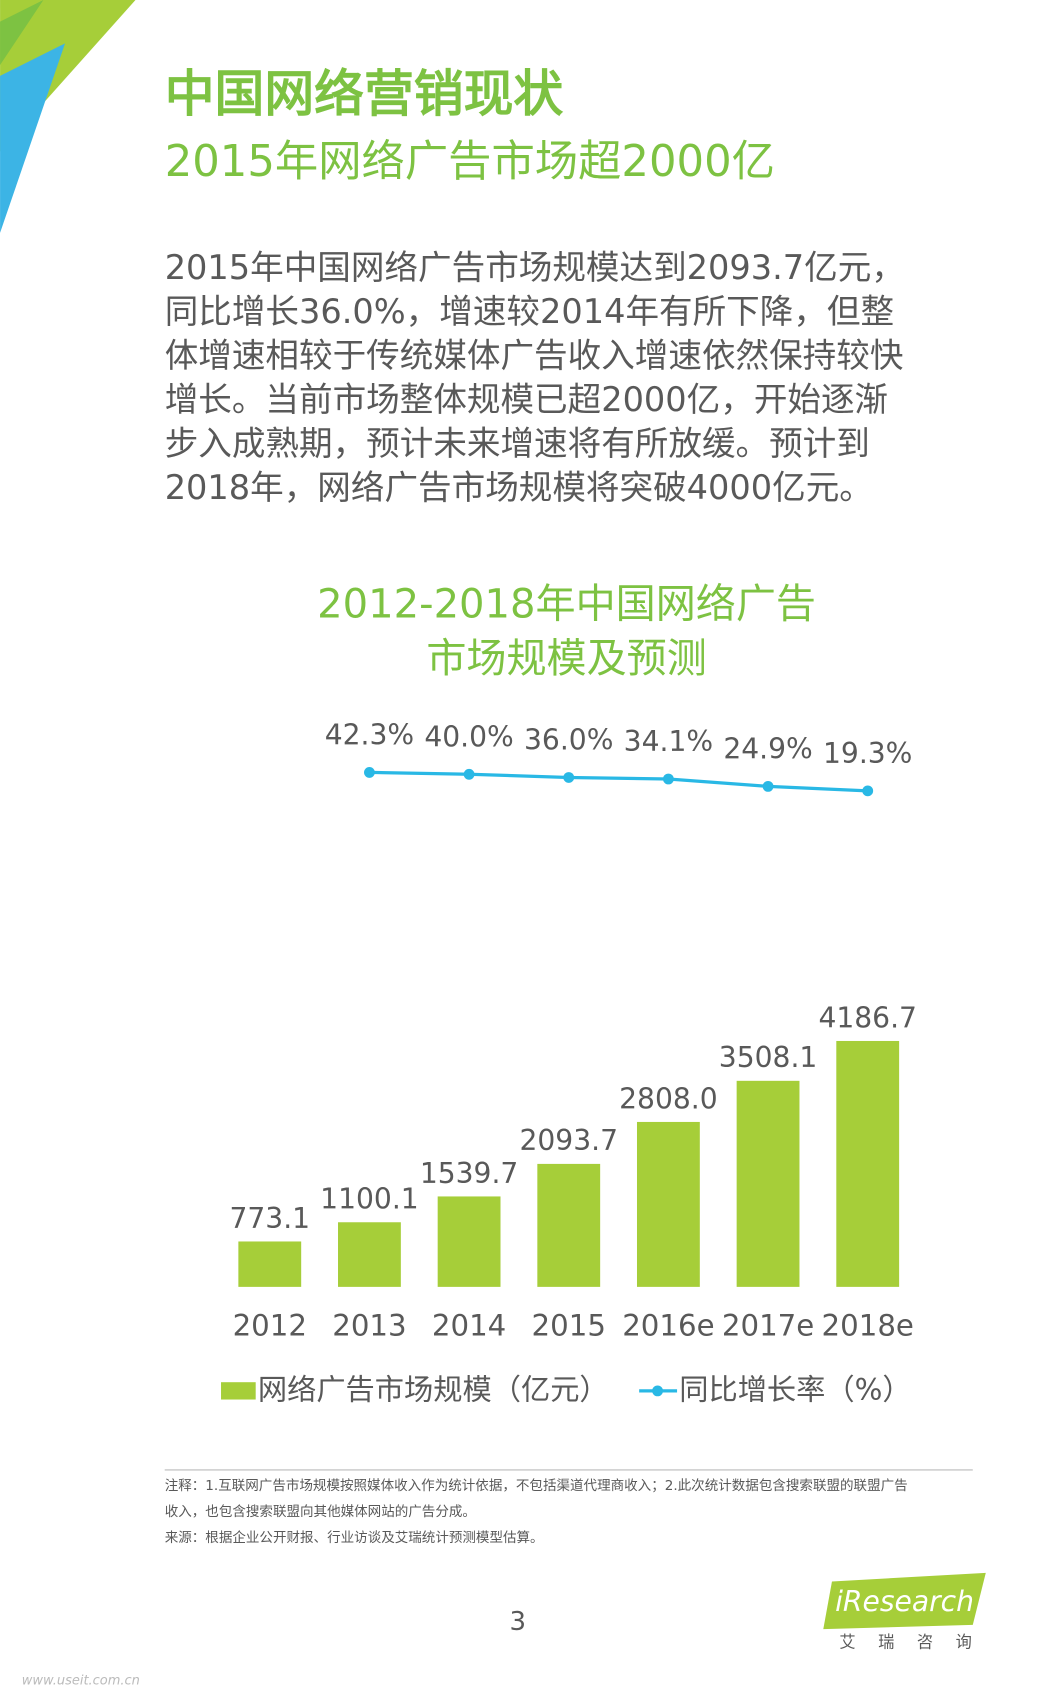  I want to click on x-tick-label: 2012, so click(270, 1325).